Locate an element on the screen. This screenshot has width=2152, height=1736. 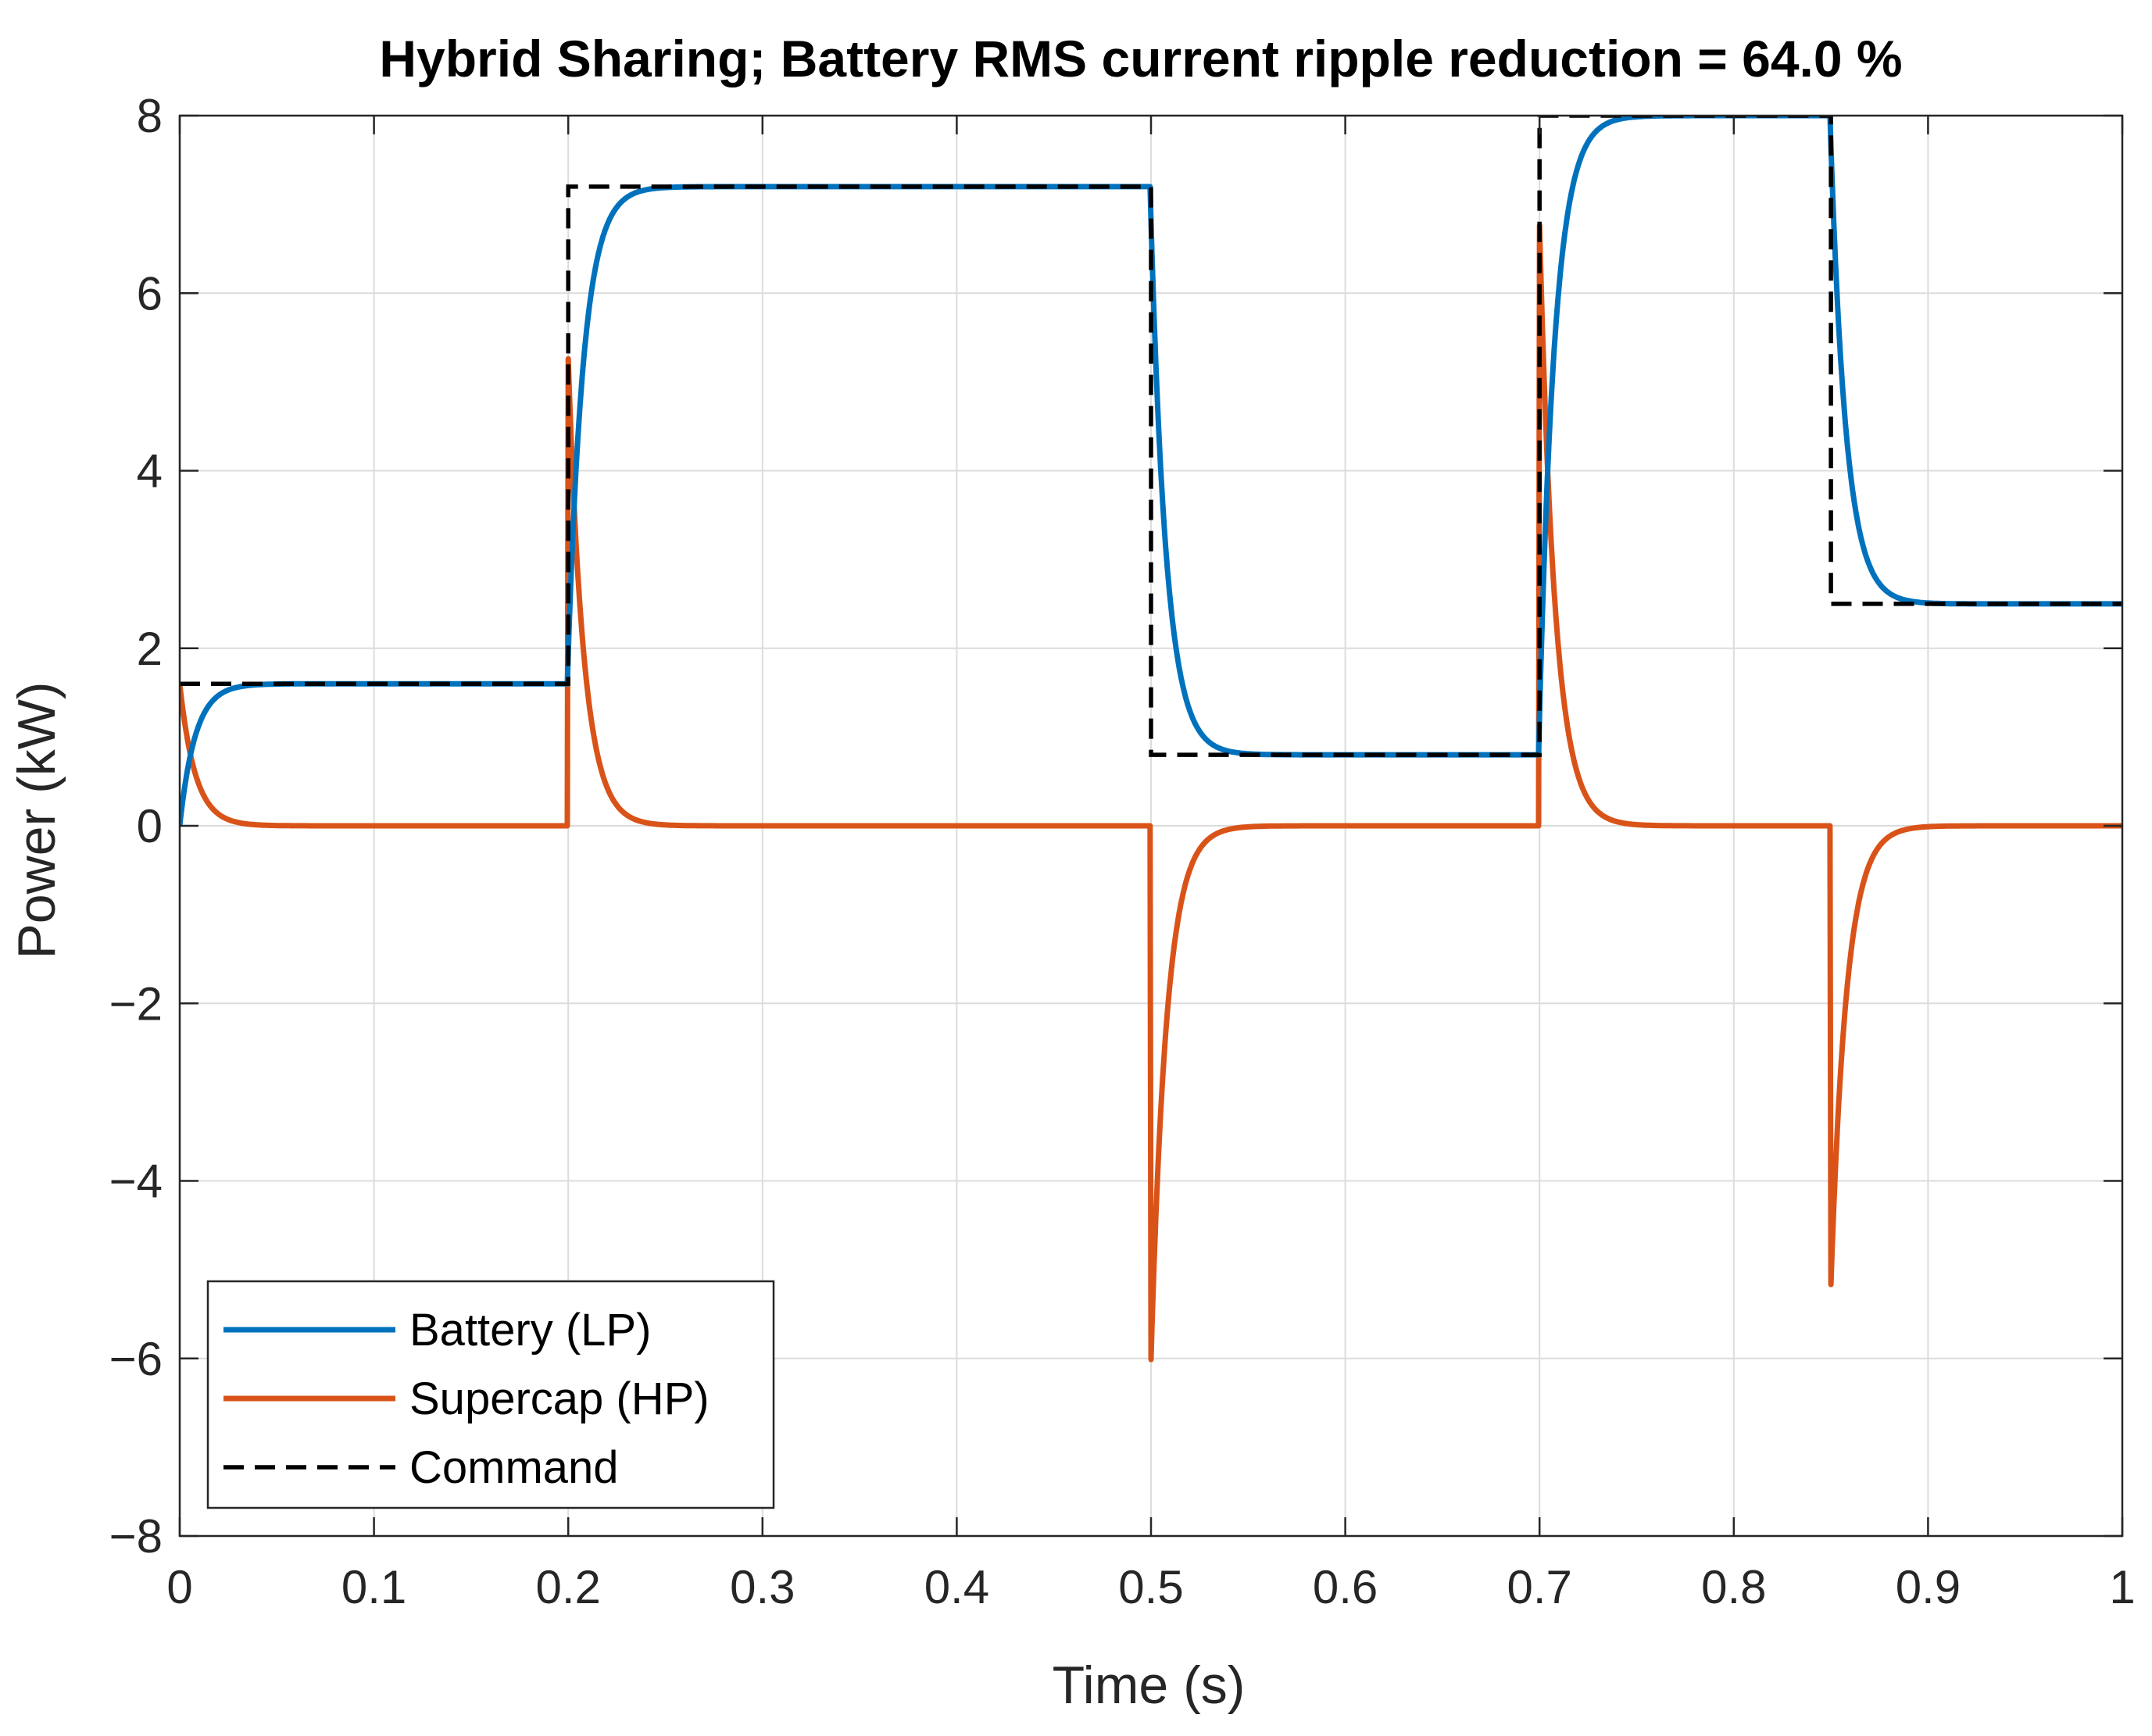
y-tick-label: −4 is located at coordinates (136, 1182).